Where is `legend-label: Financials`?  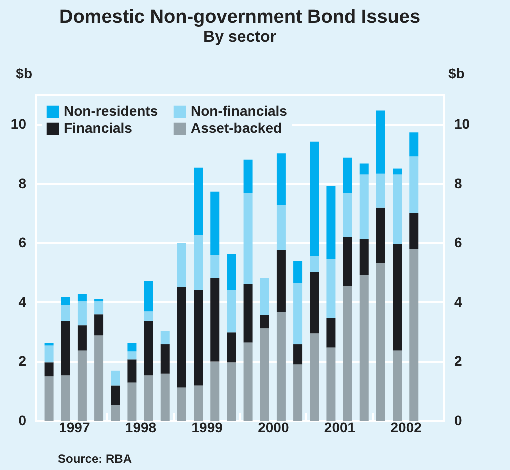 legend-label: Financials is located at coordinates (98, 128).